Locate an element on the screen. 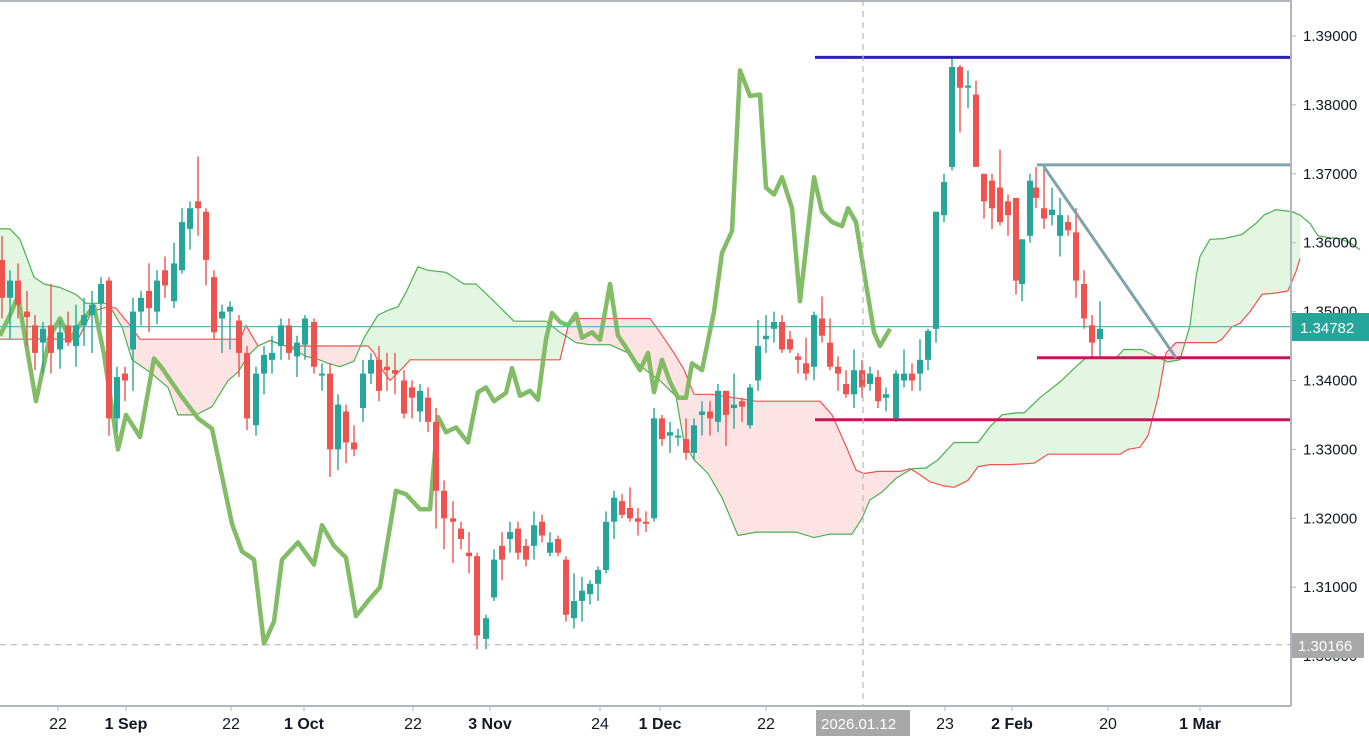  time-tick-label: 1 Mar is located at coordinates (1200, 724).